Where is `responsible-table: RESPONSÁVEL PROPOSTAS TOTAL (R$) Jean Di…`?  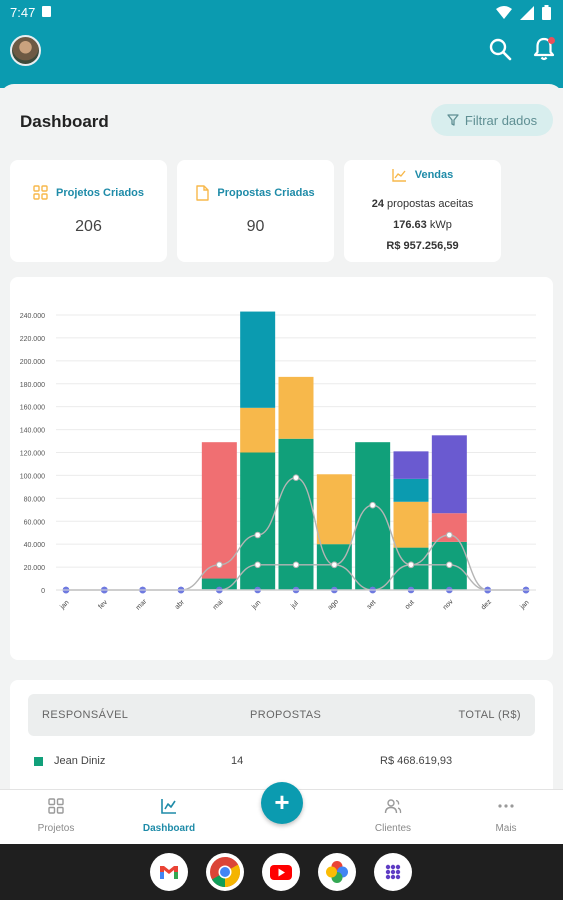 responsible-table: RESPONSÁVEL PROPOSTAS TOTAL (R$) Jean Di… is located at coordinates (281, 740).